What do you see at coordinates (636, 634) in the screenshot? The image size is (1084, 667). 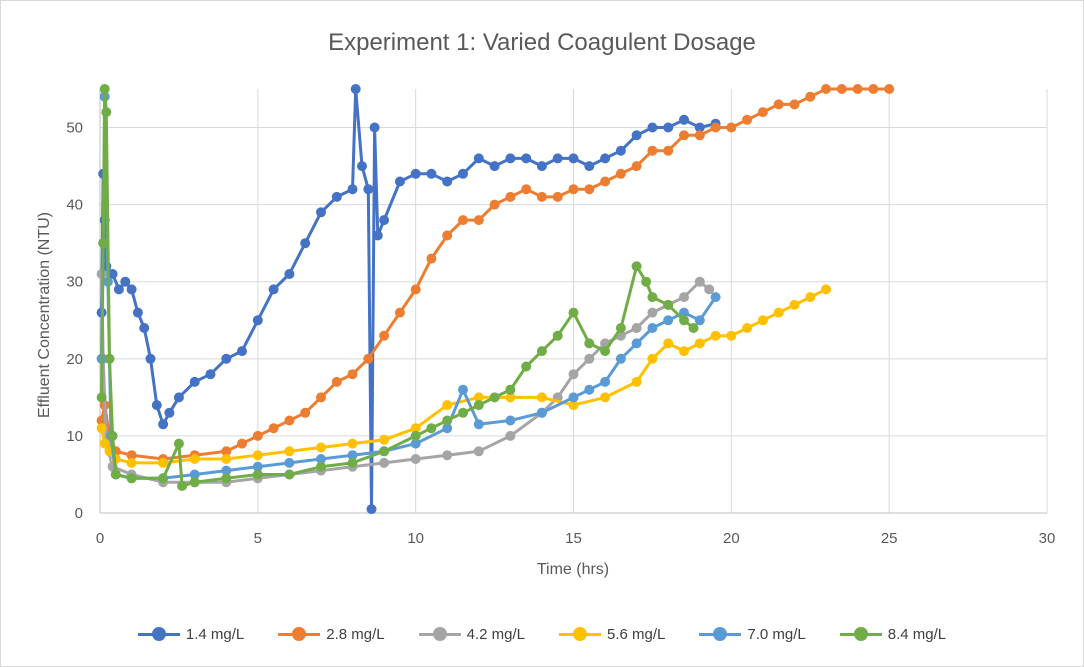 I see `legend-label: 5.6 mg/L` at bounding box center [636, 634].